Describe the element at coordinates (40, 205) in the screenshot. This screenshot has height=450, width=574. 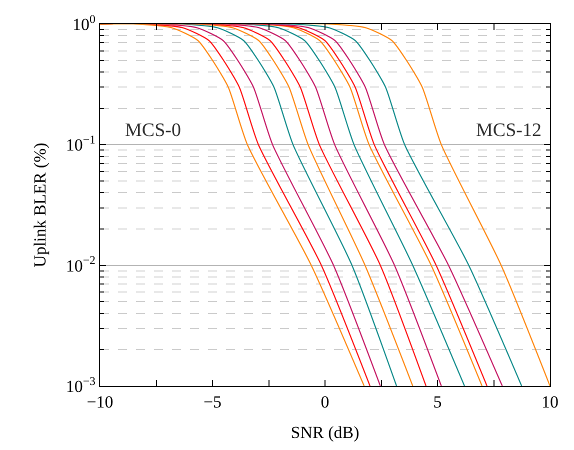
I see `y-axis-title: Uplink BLER (%)` at that location.